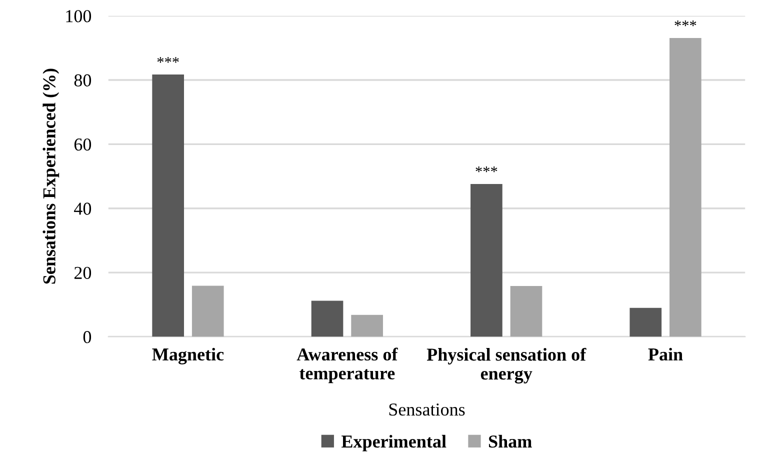 Image resolution: width=758 pixels, height=452 pixels. Describe the element at coordinates (665, 354) in the screenshot. I see `x-tick-label: Pain` at that location.